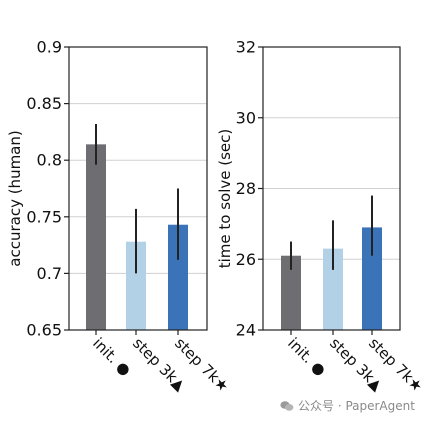 Image resolution: width=438 pixels, height=426 pixels. What do you see at coordinates (246, 47) in the screenshot?
I see `y-tick-label: 32` at bounding box center [246, 47].